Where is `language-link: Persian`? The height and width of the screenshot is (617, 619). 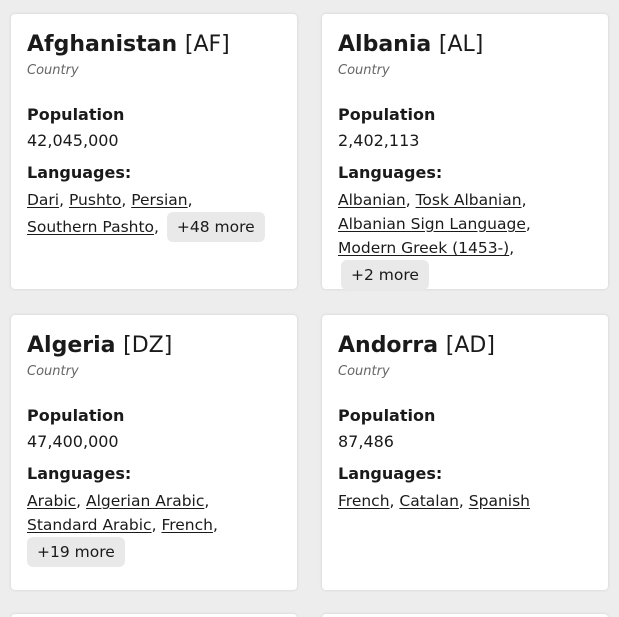
language-link: Persian is located at coordinates (159, 200).